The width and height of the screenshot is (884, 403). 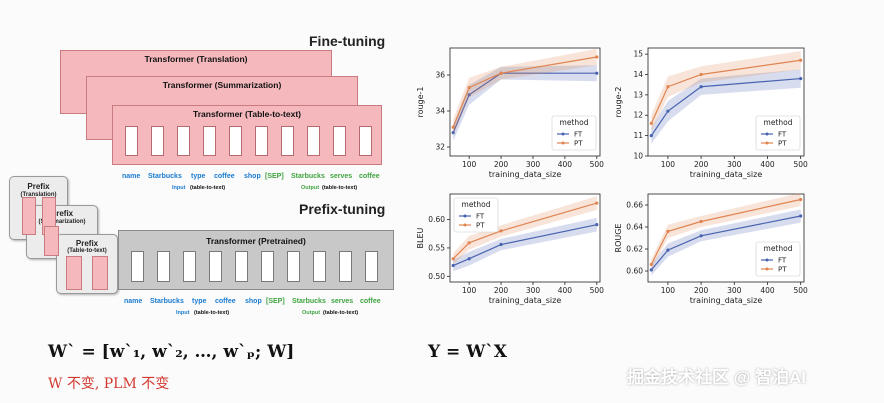 What do you see at coordinates (165, 176) in the screenshot?
I see `ft-token-starbucks: Starbucks` at bounding box center [165, 176].